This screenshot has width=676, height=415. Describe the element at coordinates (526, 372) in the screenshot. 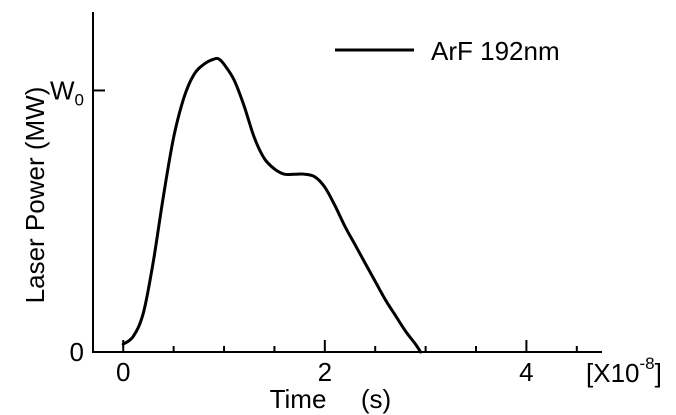

I see `x-tick-label: 4` at that location.